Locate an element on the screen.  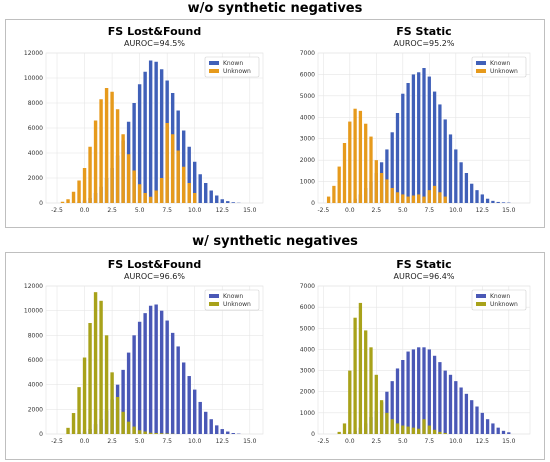
y-tick-label: 7000 is located at coordinates (307, 53).